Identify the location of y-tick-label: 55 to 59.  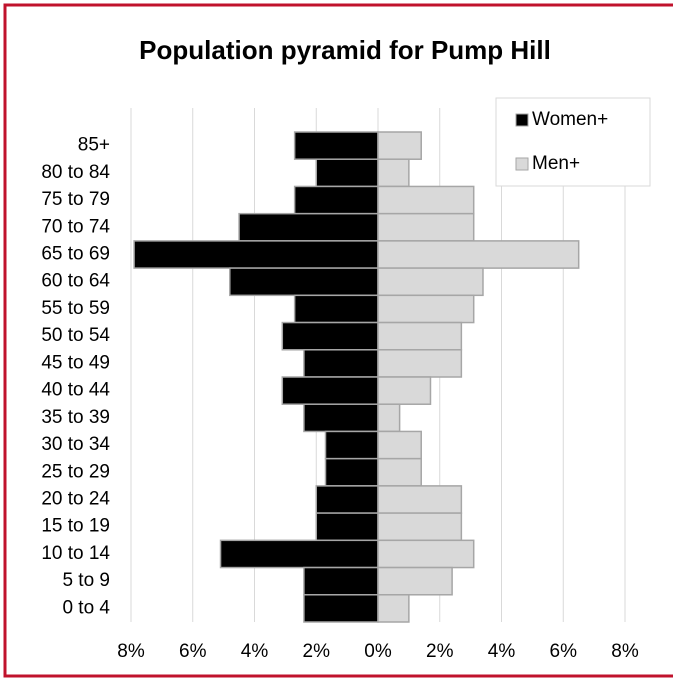
(75, 308).